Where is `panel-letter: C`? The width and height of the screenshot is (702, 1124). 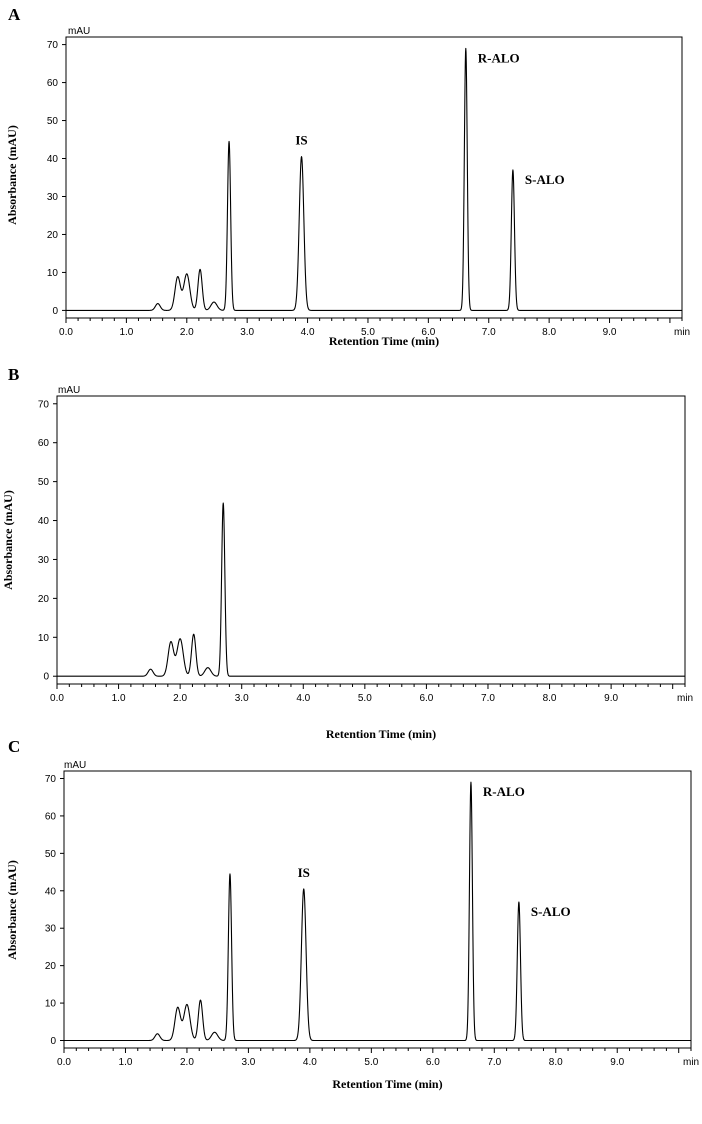
panel-letter: C is located at coordinates (14, 746).